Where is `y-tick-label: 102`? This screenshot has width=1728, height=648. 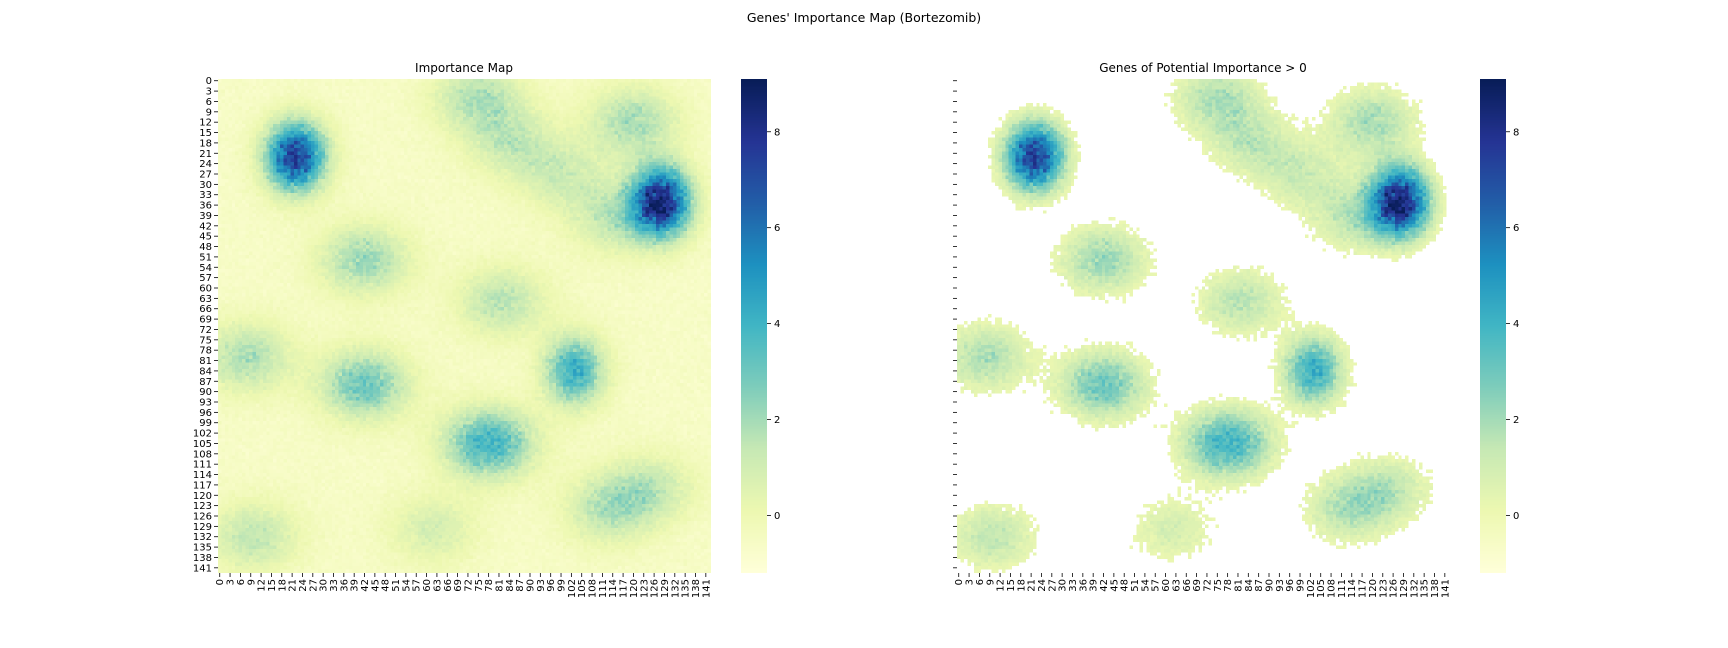 y-tick-label: 102 is located at coordinates (202, 434).